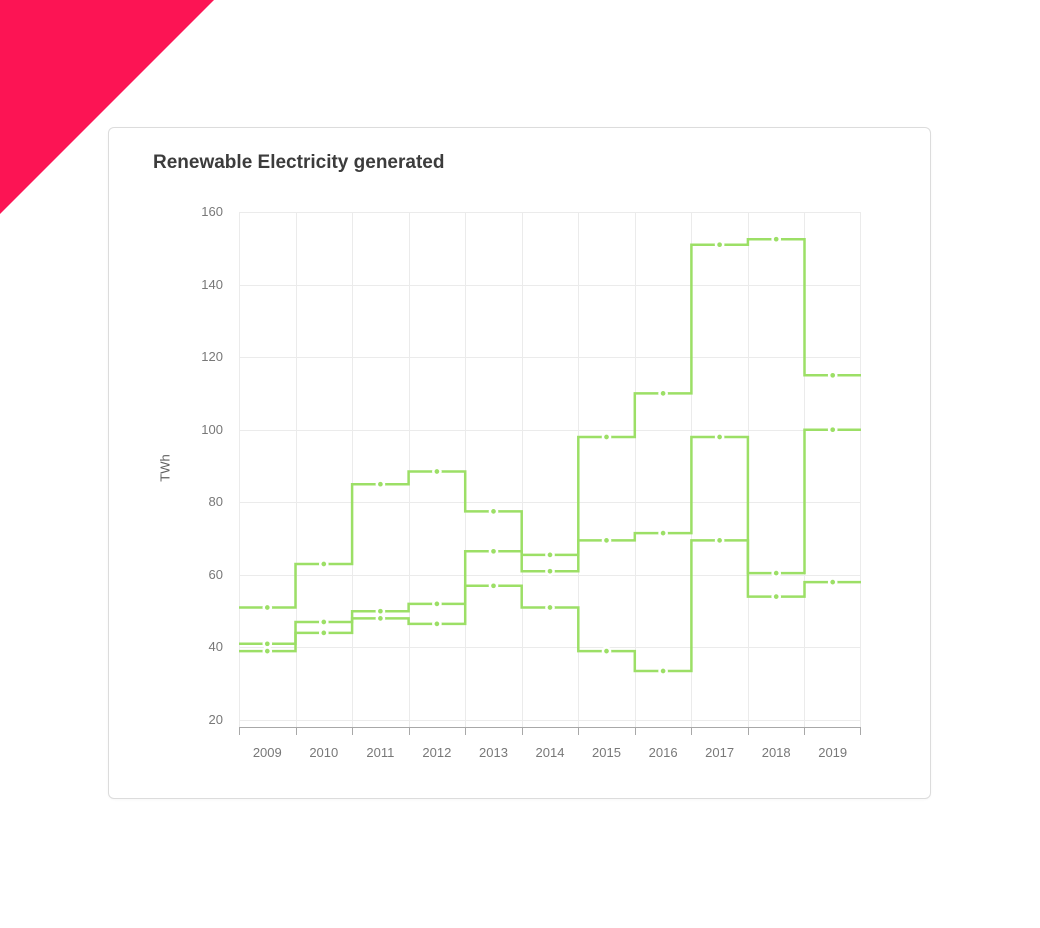 This screenshot has width=1040, height=928. Describe the element at coordinates (267, 752) in the screenshot. I see `x-tick-label: 2009` at that location.